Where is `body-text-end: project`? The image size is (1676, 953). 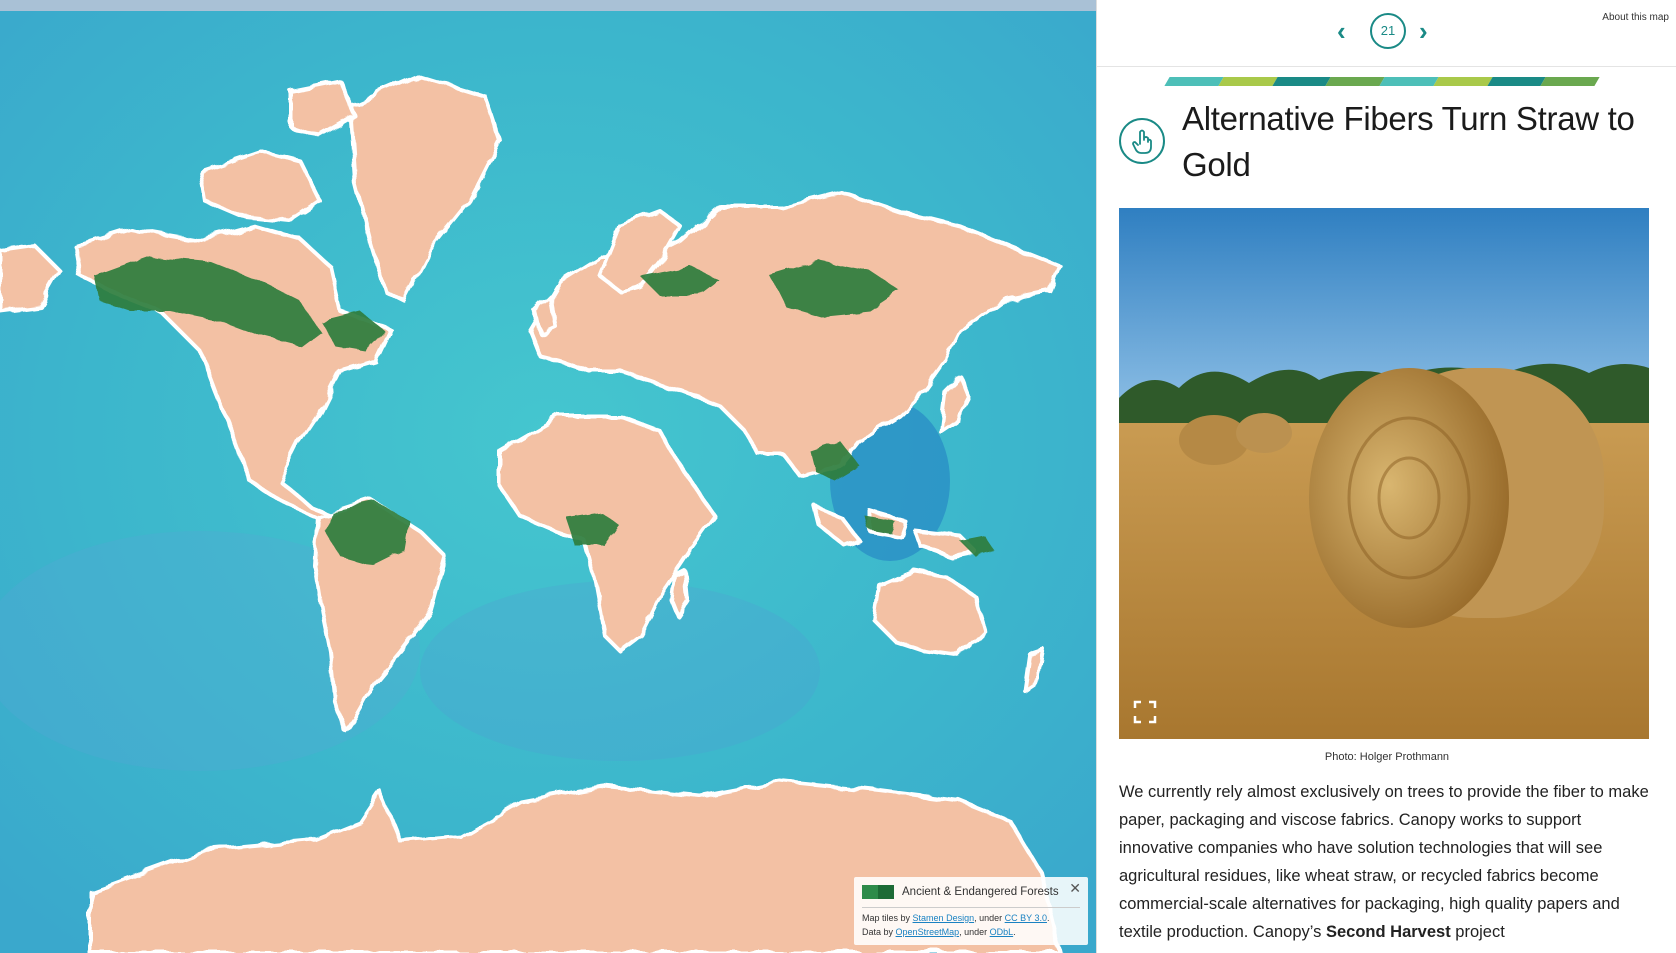
body-text-end: project is located at coordinates (1477, 932).